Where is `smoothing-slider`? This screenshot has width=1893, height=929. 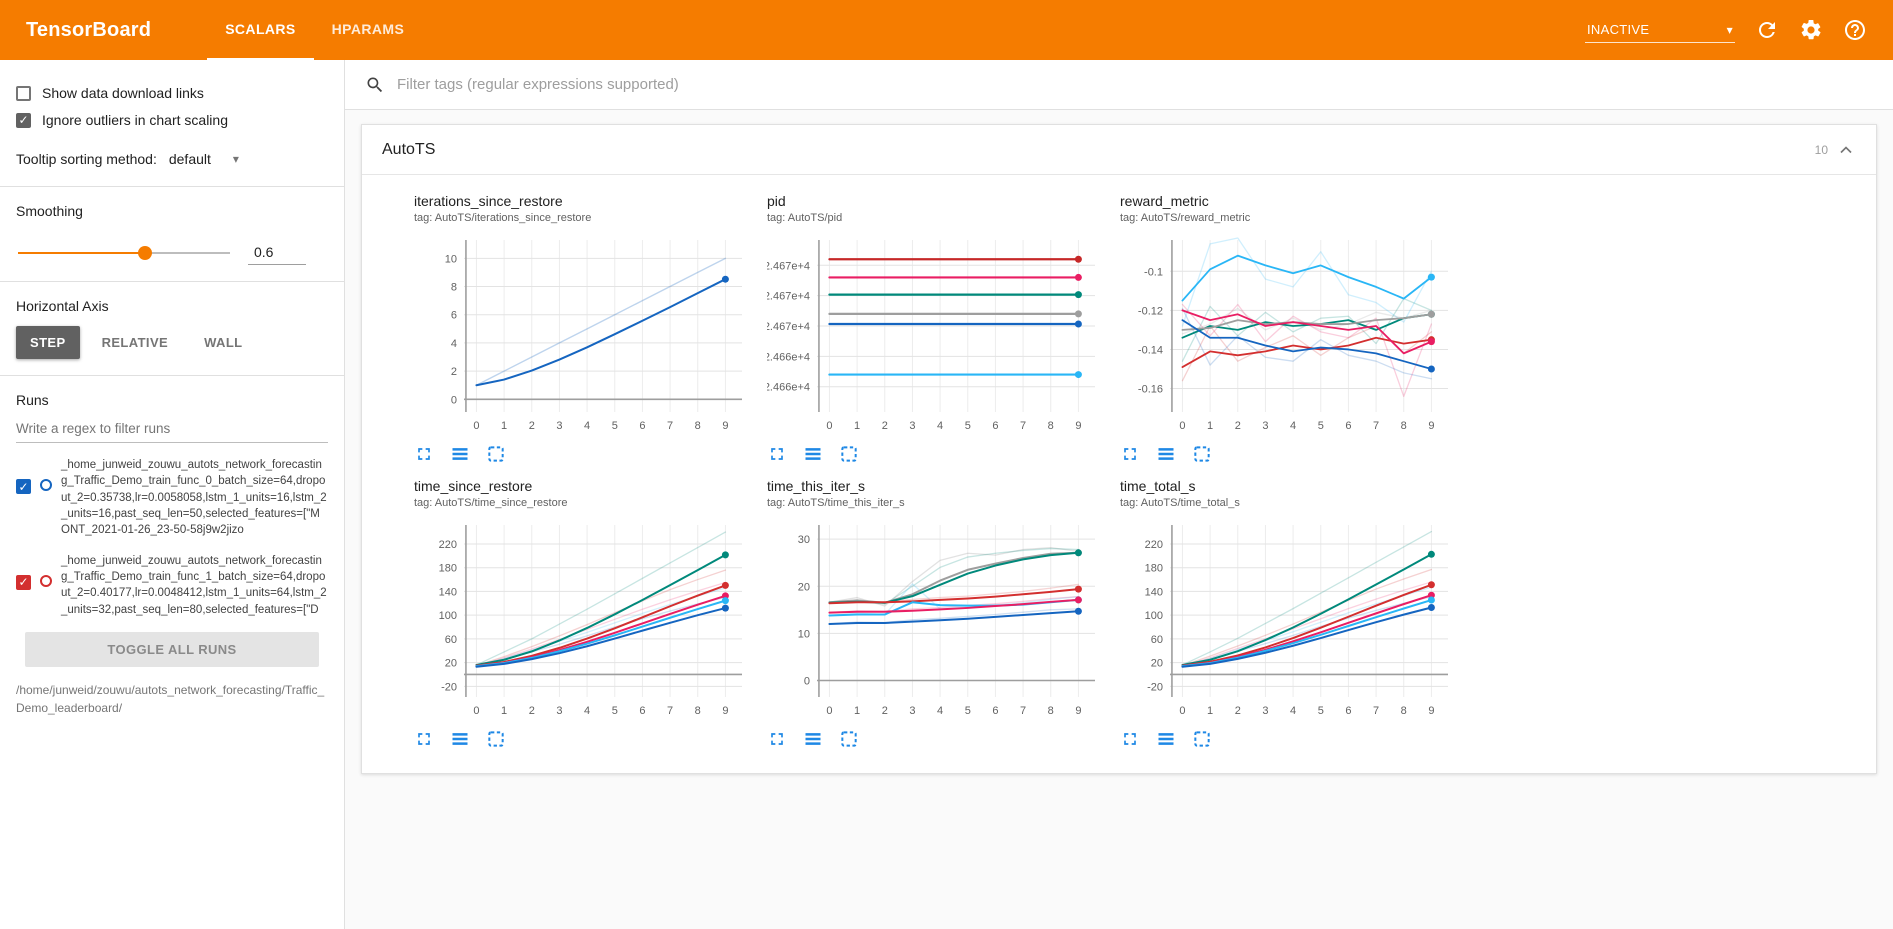
smoothing-slider is located at coordinates (124, 253).